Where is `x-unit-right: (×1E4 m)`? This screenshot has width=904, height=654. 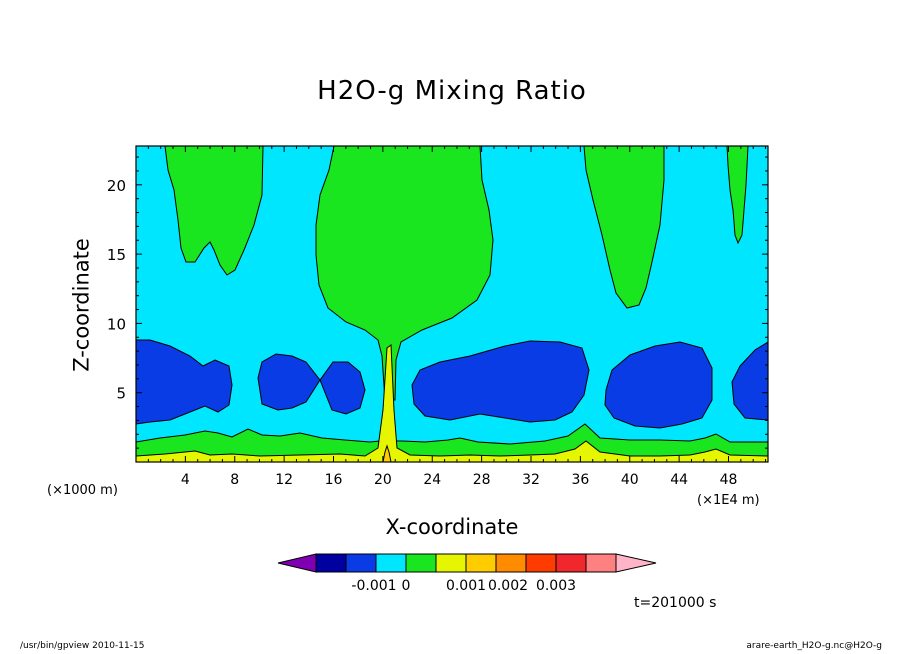
x-unit-right: (×1E4 m) is located at coordinates (728, 500).